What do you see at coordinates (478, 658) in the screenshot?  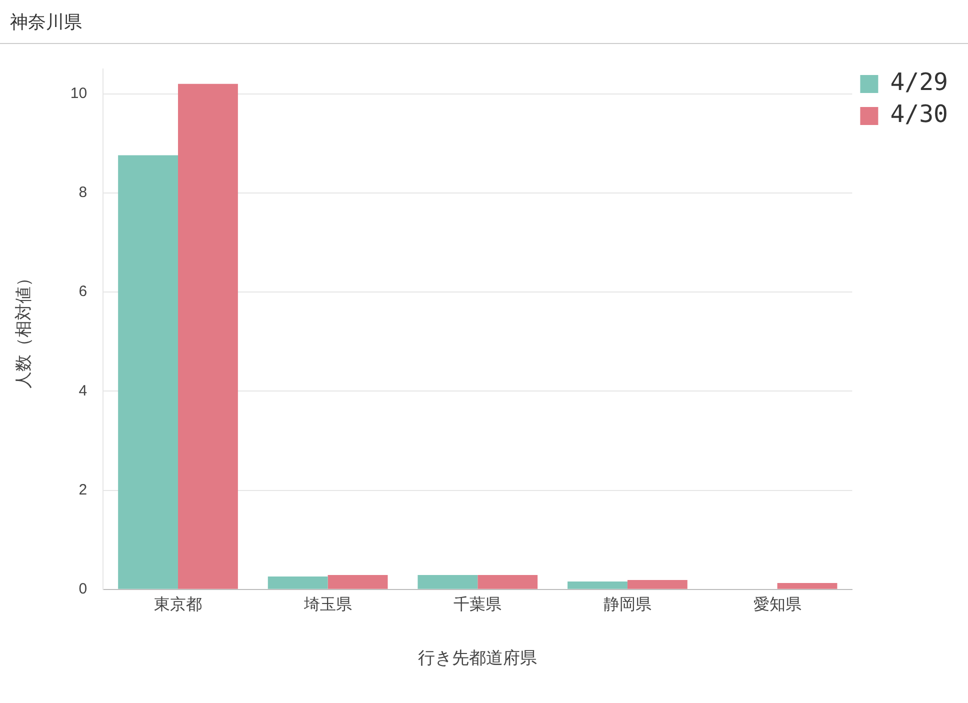 I see `x-axis-title: 行き先都道府県` at bounding box center [478, 658].